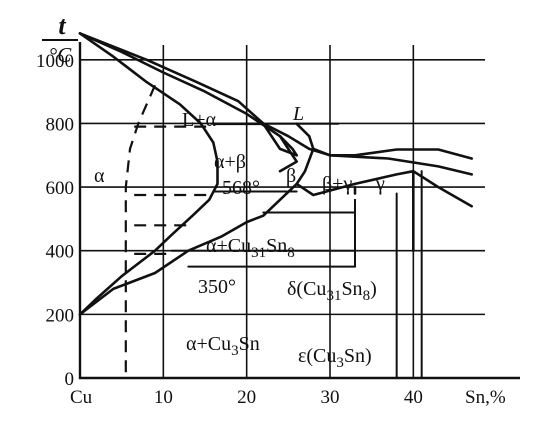 The width and height of the screenshot is (543, 445). What do you see at coordinates (60, 252) in the screenshot?
I see `y-tick-label: 400` at bounding box center [60, 252].